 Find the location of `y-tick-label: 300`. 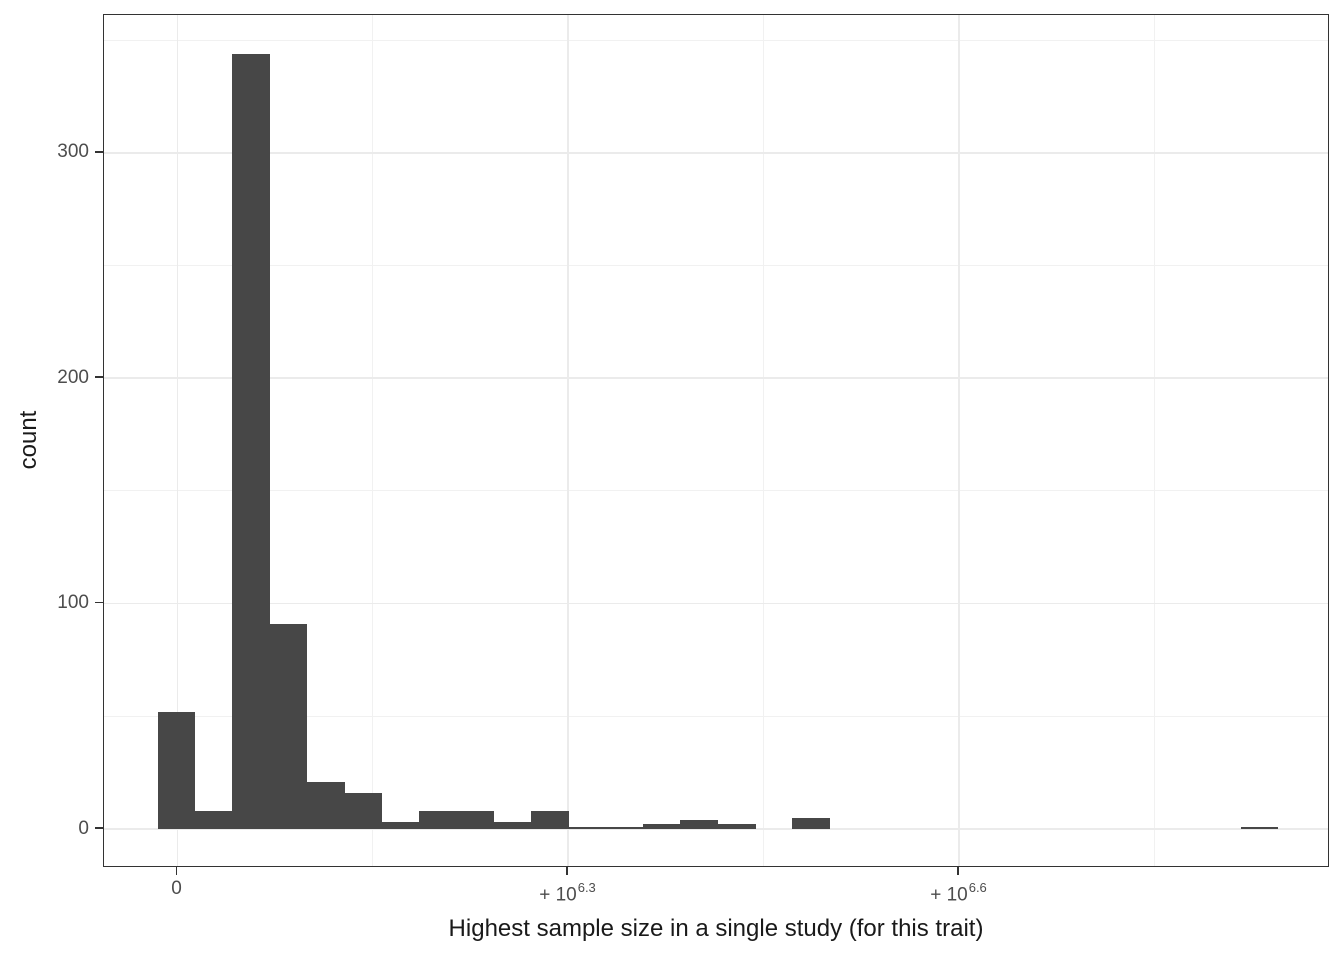

y-tick-label: 300 is located at coordinates (73, 152).